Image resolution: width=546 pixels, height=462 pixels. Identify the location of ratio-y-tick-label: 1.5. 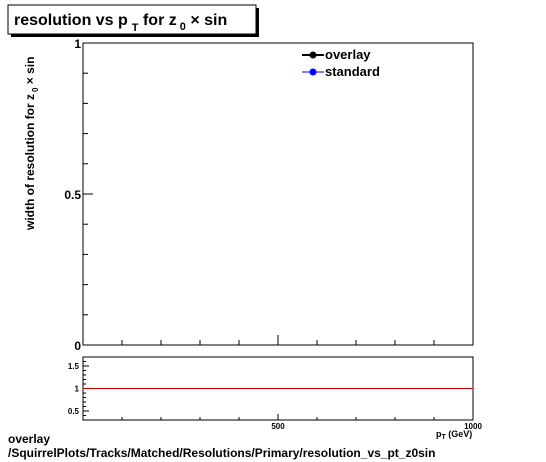
(74, 366).